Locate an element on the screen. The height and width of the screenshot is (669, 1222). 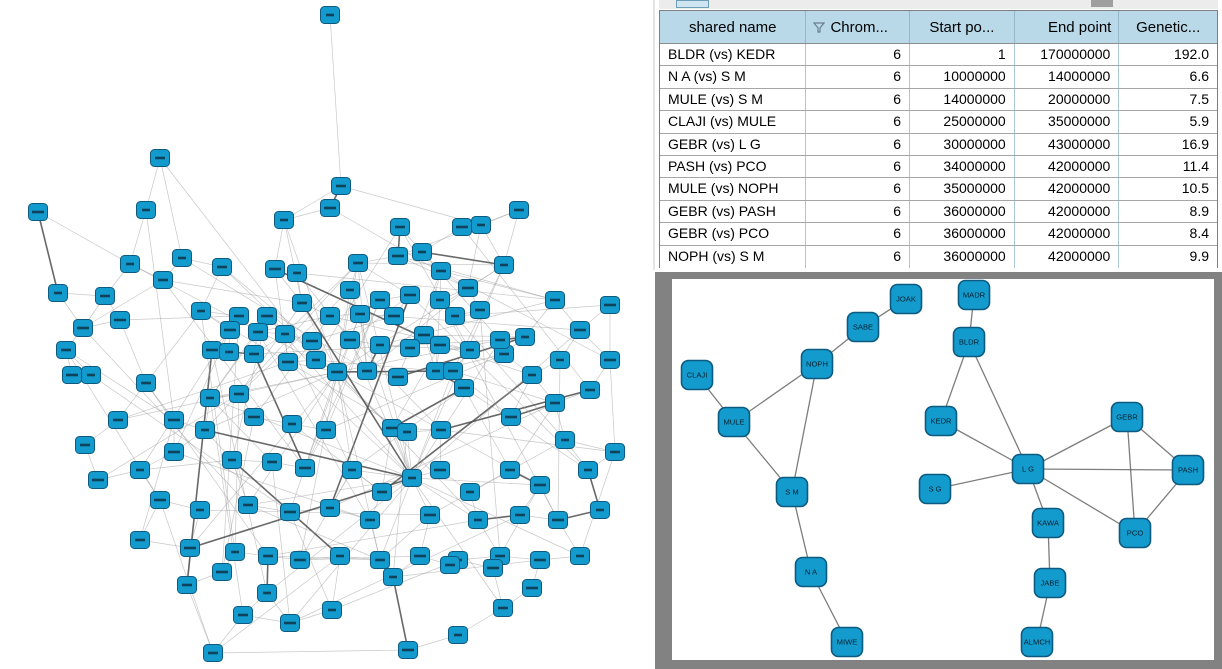
node-pco: PCO is located at coordinates (1135, 533).